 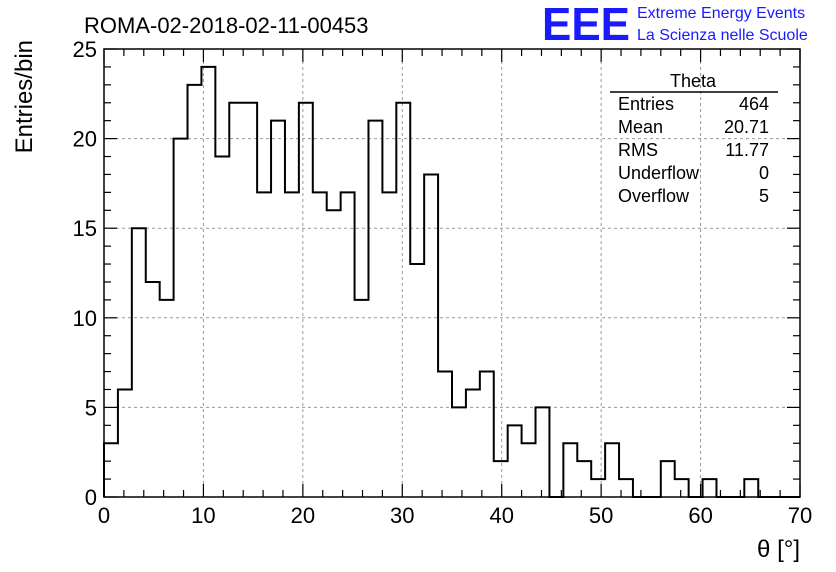 What do you see at coordinates (721, 13) in the screenshot?
I see `logo-line1: Extreme Energy Events` at bounding box center [721, 13].